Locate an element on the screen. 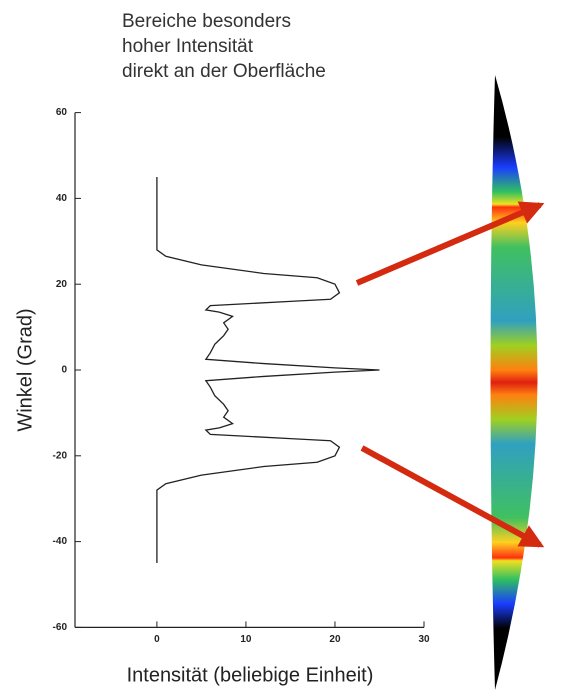  y-tick-label: 20 is located at coordinates (62, 284).